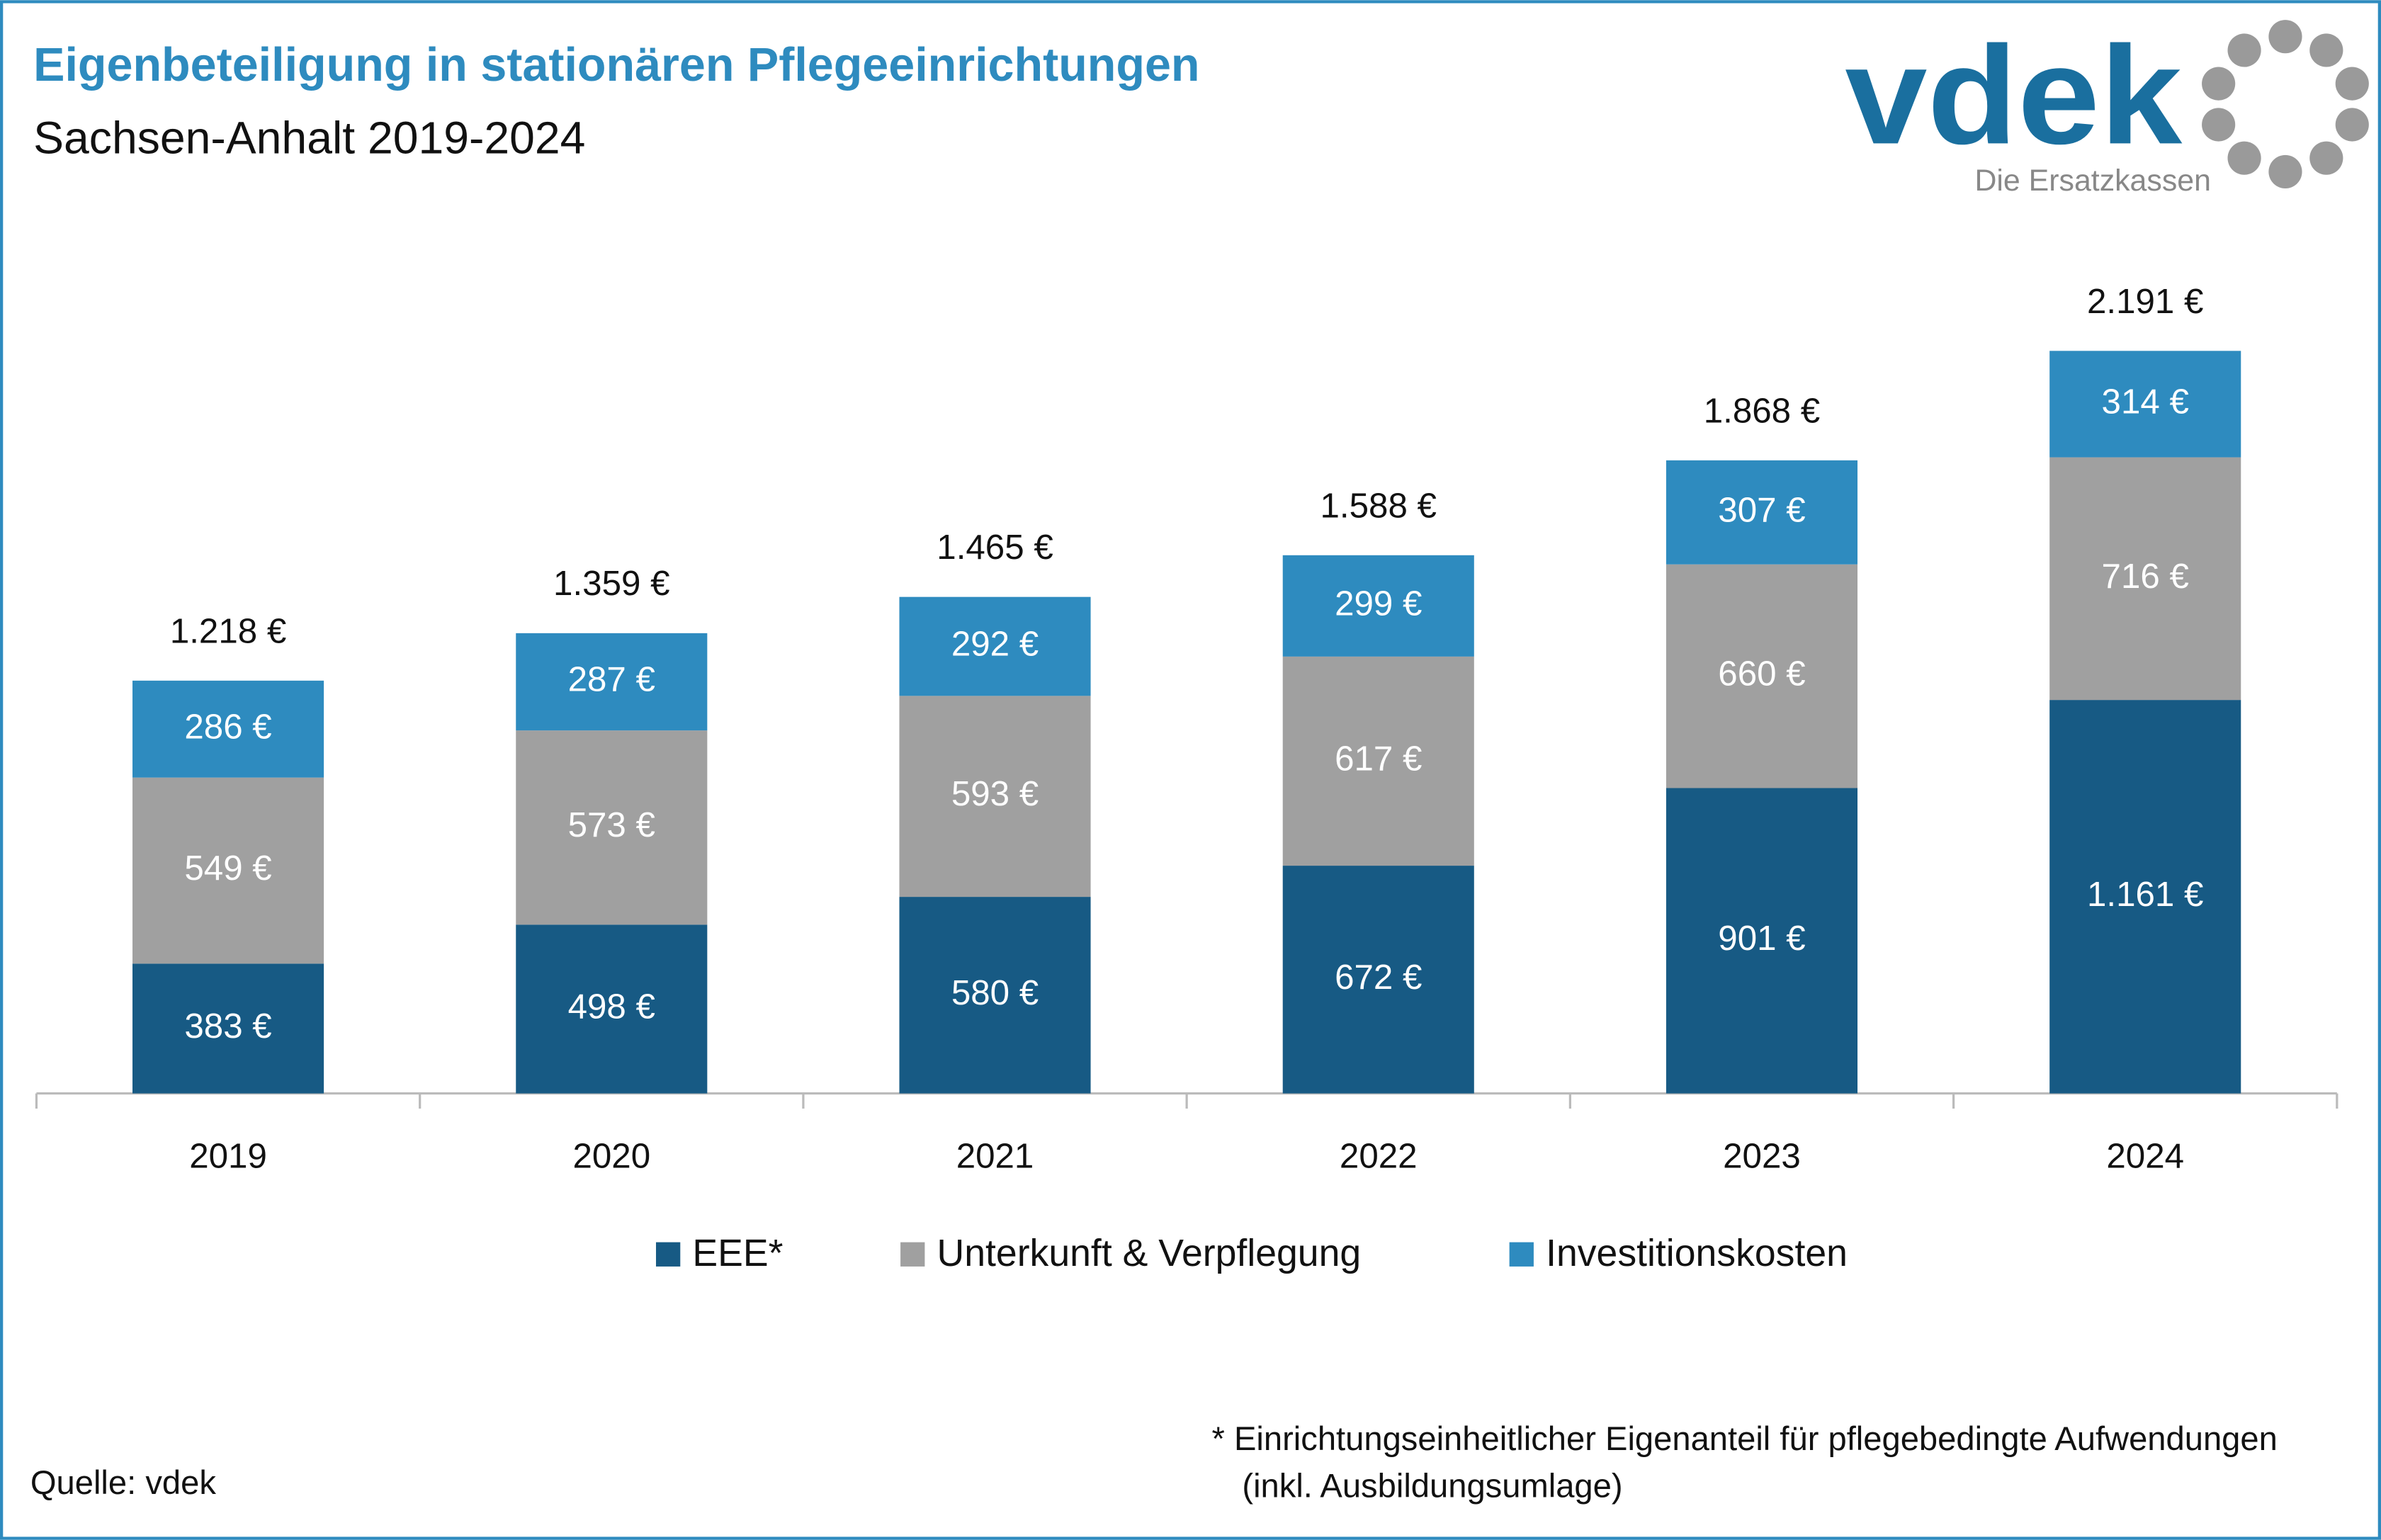 The height and width of the screenshot is (1540, 2381). I want to click on legend-label: Investitionskosten, so click(1697, 1253).